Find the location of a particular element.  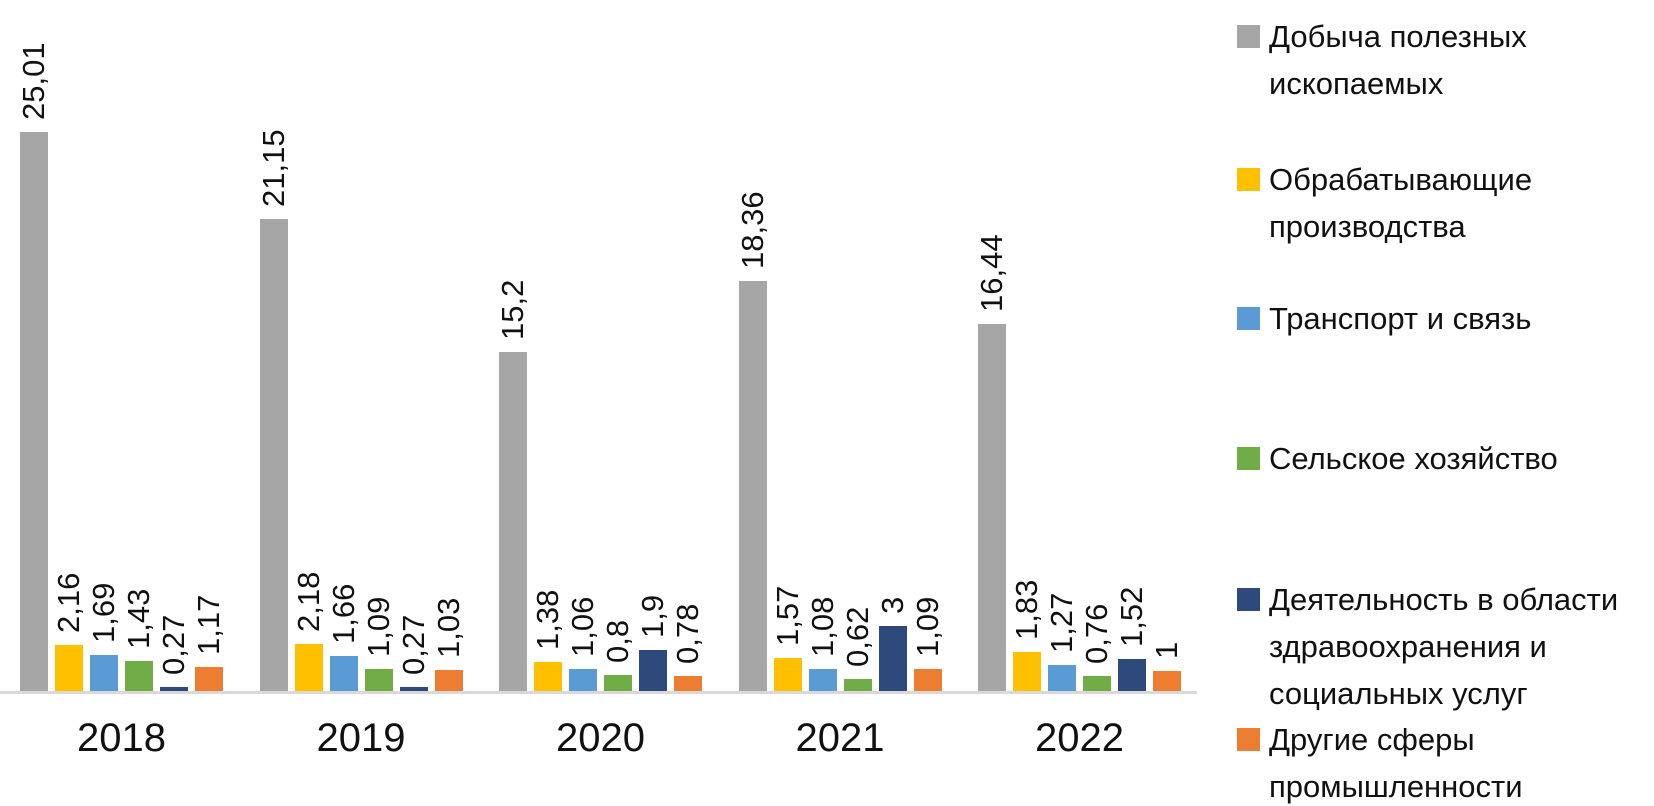

x-axis-label: 2019 is located at coordinates (361, 738).